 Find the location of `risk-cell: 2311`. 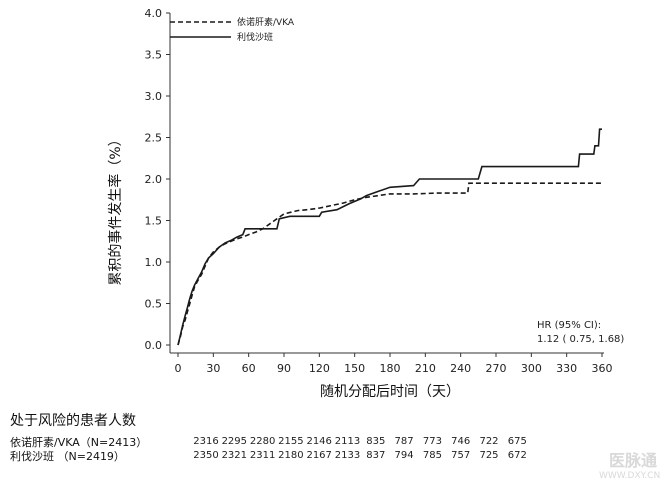

risk-cell: 2311 is located at coordinates (262, 455).